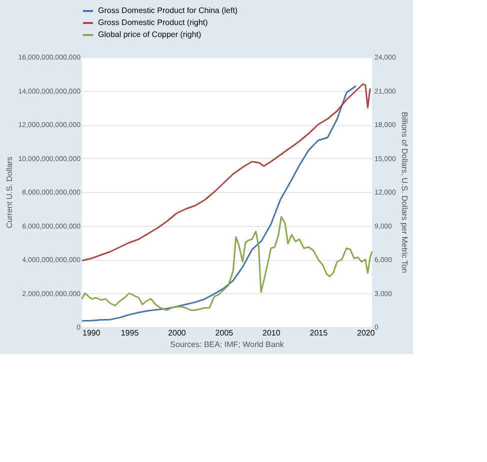  I want to click on x-tick-label: 2005, so click(224, 333).